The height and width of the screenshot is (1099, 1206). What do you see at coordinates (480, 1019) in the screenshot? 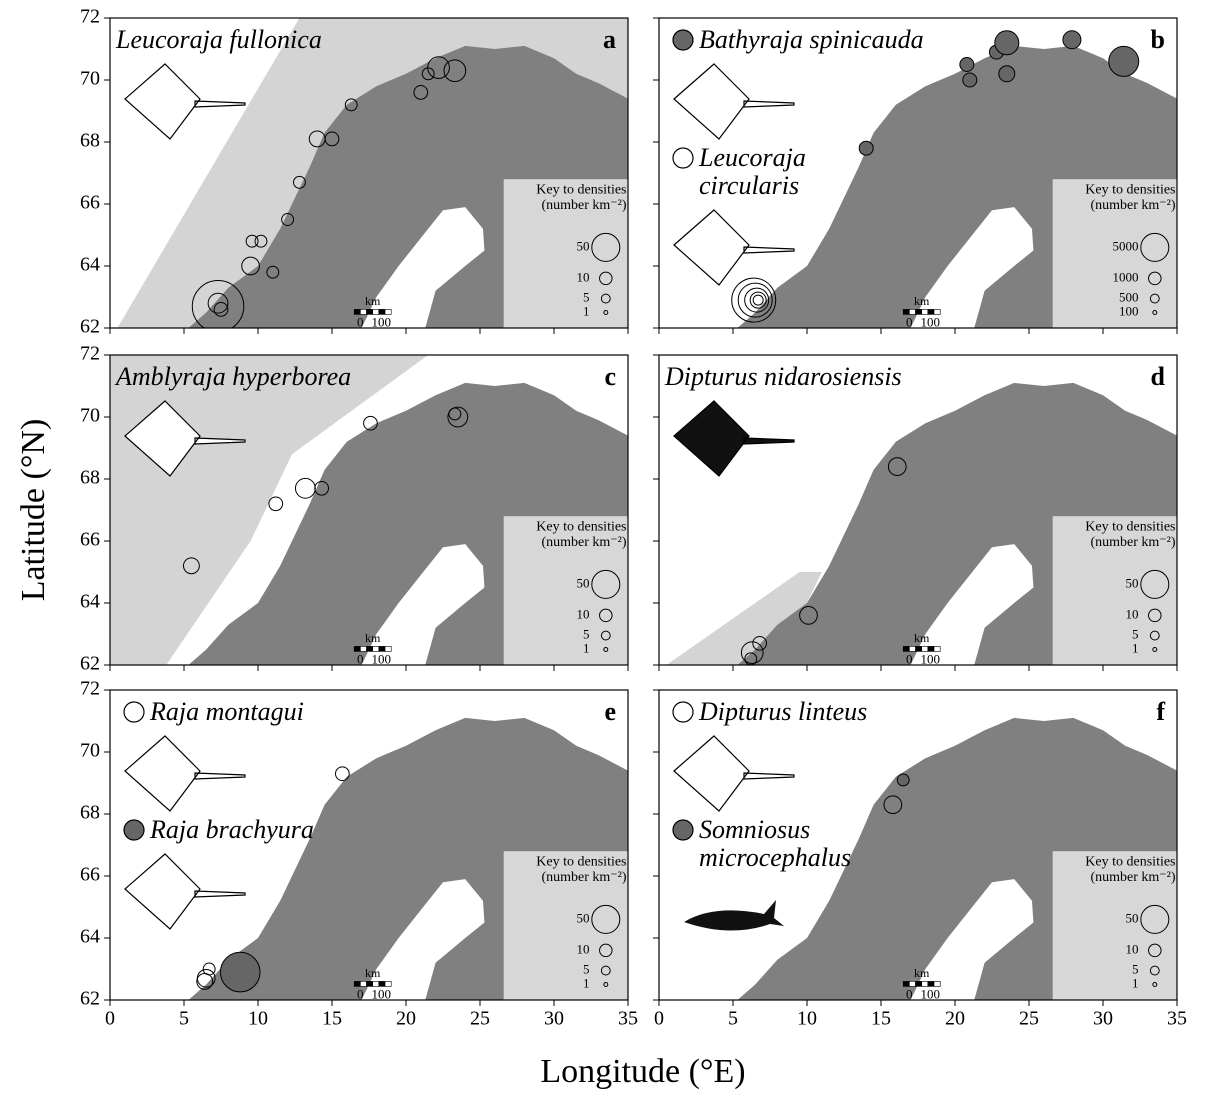
I see `x-tick-label: 25` at bounding box center [480, 1019].